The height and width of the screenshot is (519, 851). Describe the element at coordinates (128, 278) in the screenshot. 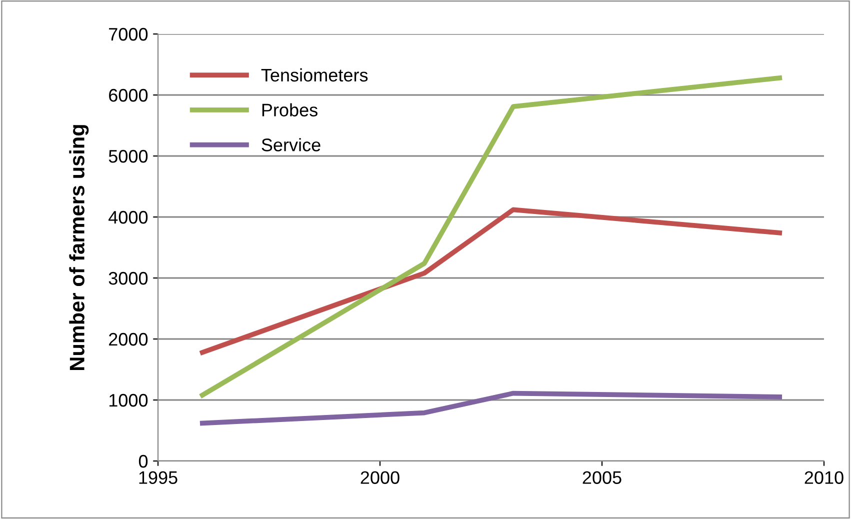

I see `y-tick-label: 3000` at that location.